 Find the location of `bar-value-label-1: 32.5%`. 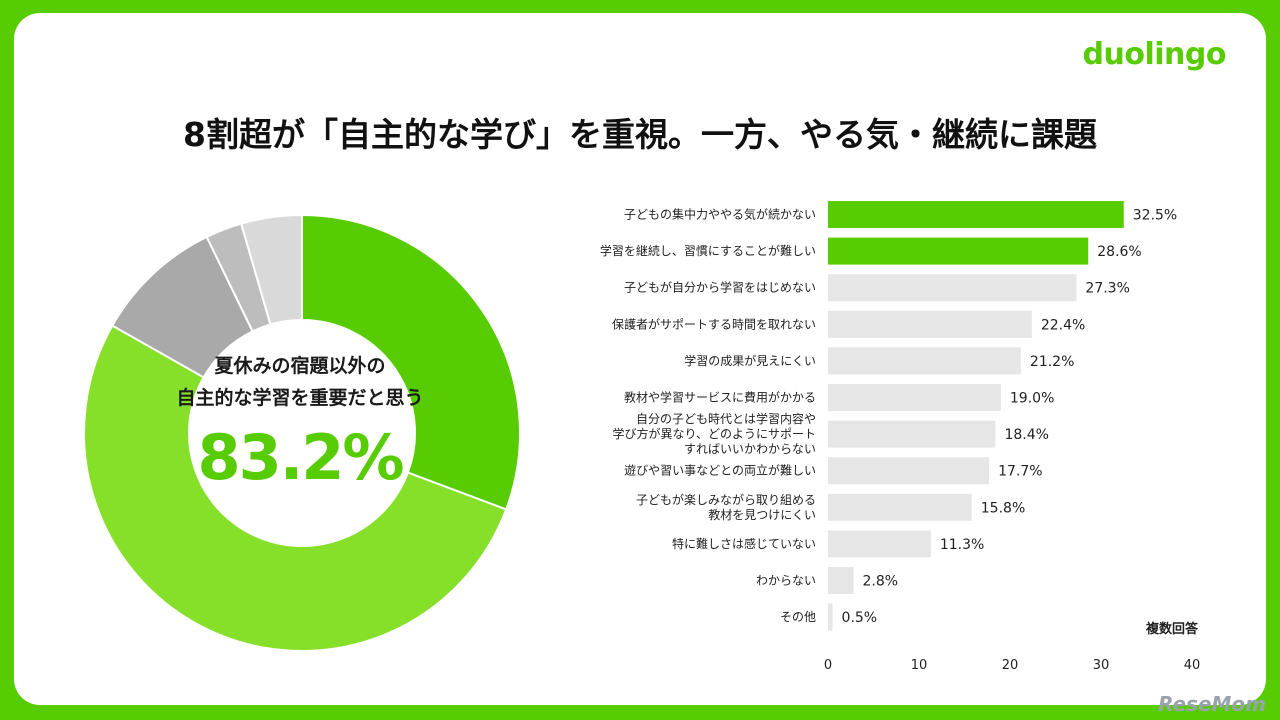

bar-value-label-1: 32.5% is located at coordinates (1155, 216).